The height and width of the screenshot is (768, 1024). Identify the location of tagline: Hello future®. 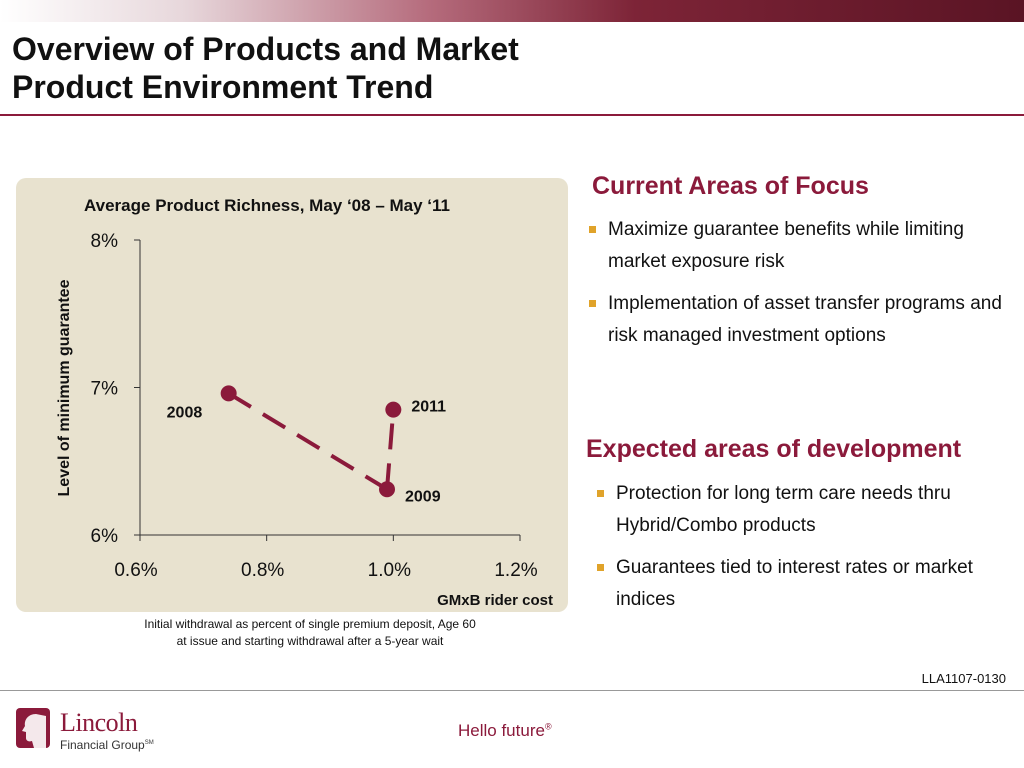
(505, 731).